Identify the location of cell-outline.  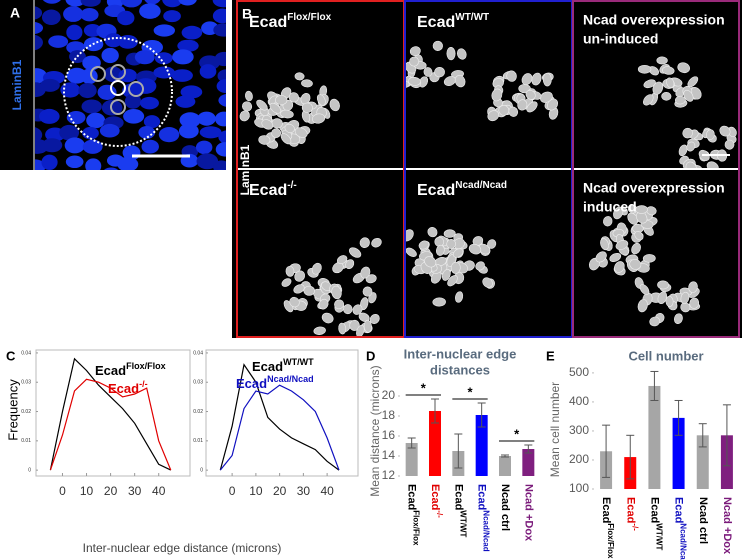
(118, 72).